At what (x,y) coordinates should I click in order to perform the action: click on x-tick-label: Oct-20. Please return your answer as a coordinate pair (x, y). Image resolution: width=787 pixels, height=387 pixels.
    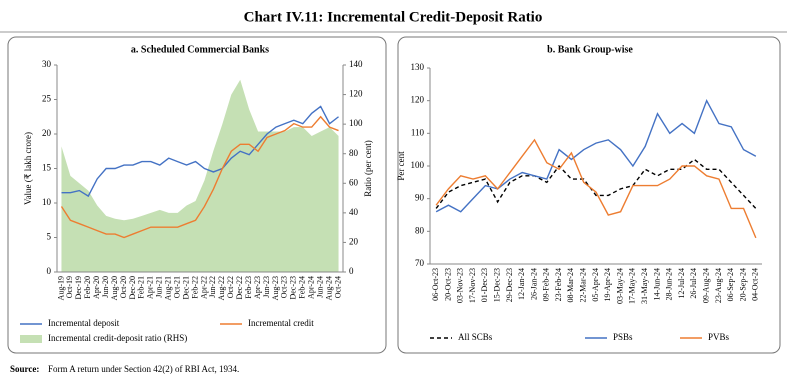
    Looking at the image, I should click on (123, 287).